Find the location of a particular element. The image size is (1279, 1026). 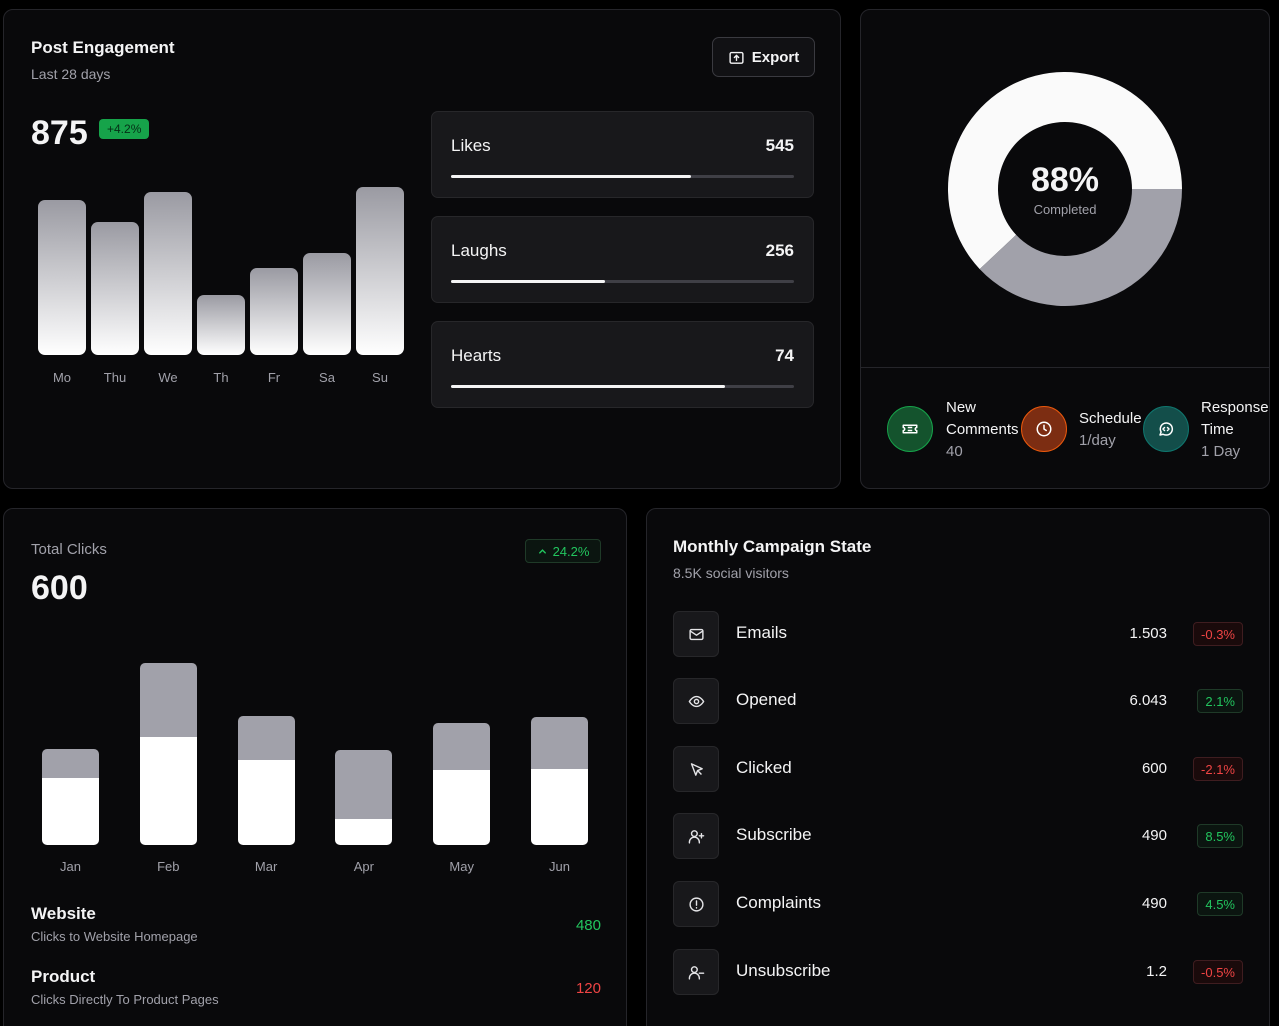

row-change-badge: -0.3% is located at coordinates (1218, 634).